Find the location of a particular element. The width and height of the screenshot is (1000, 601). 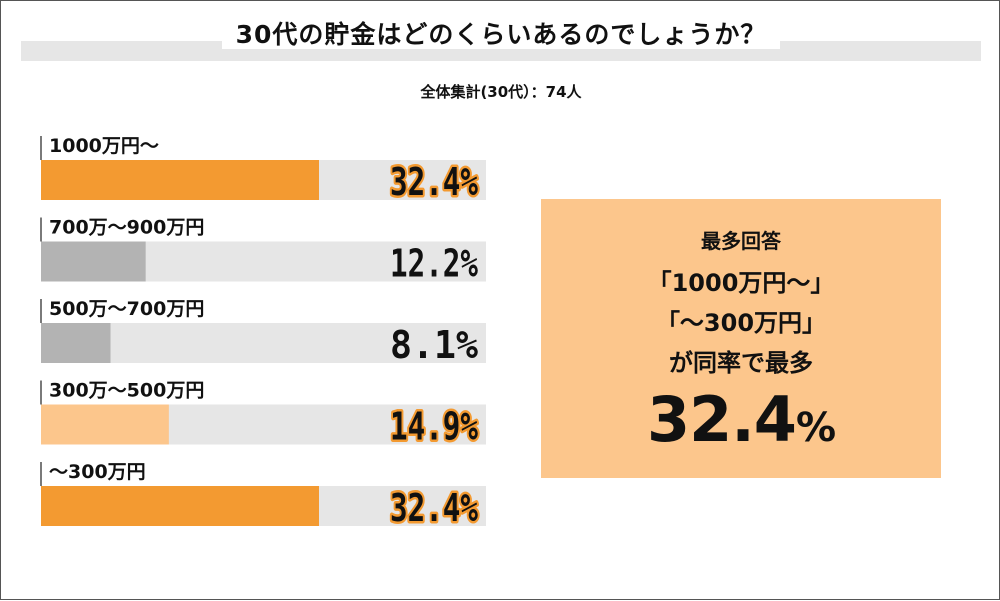

chart-subtitle: 全体集計(30代）：74人 is located at coordinates (501, 92).